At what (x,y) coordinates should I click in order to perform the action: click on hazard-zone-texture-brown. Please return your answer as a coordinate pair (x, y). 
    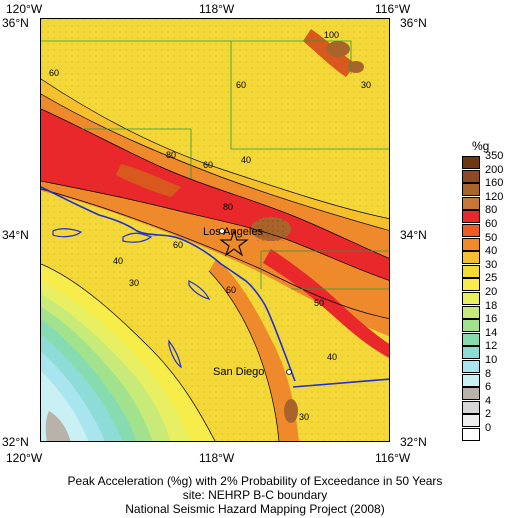
    Looking at the image, I should click on (271, 229).